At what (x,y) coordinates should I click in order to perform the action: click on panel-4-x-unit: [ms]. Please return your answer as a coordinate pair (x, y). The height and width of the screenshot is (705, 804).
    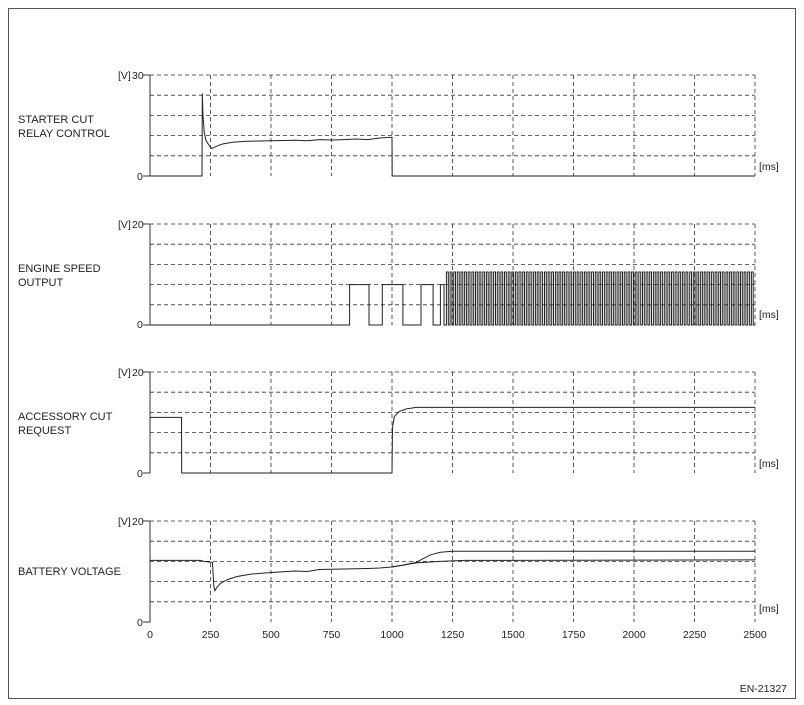
    Looking at the image, I should click on (769, 609).